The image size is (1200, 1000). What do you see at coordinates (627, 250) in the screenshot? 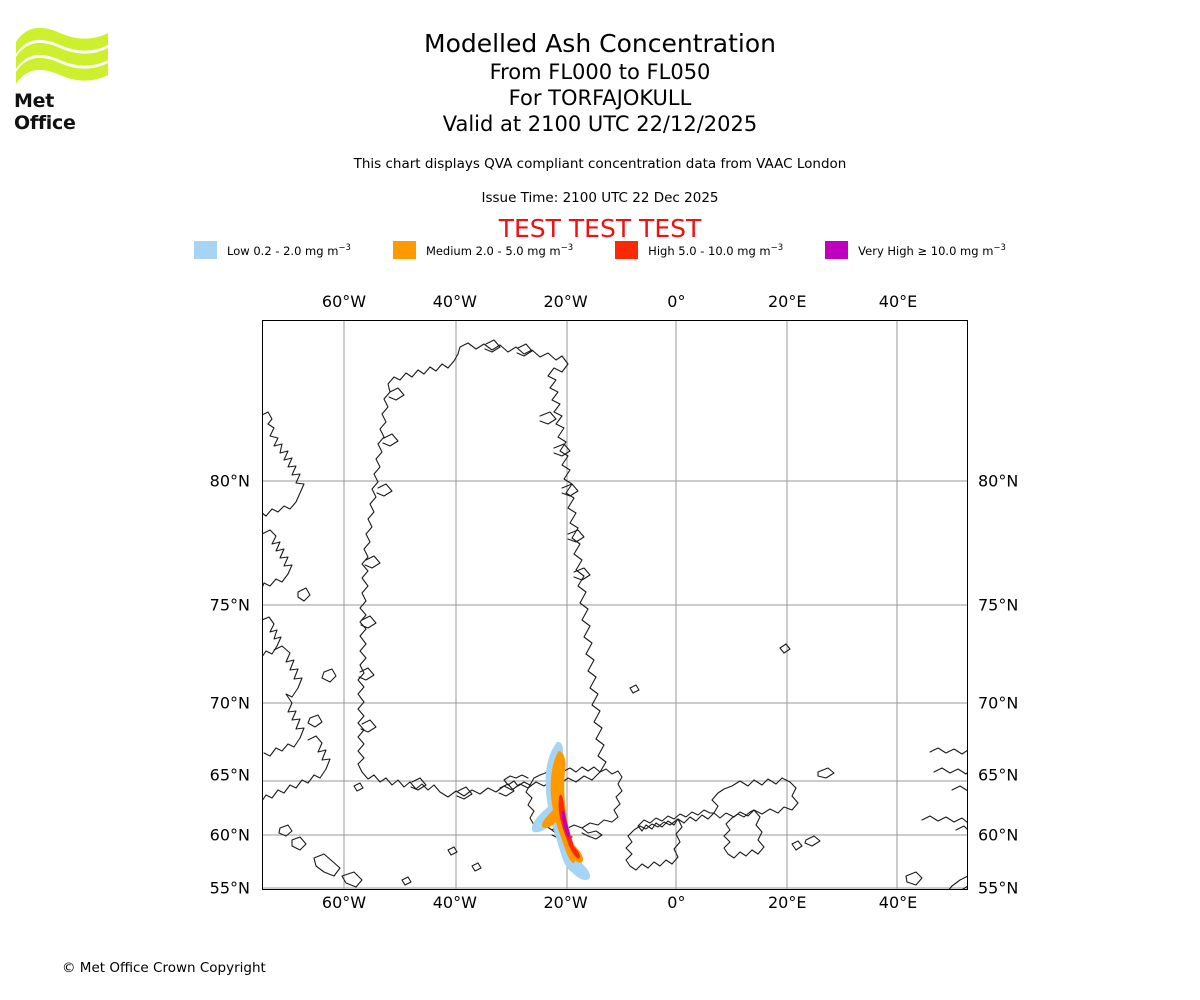
I see `legend-swatch-high` at bounding box center [627, 250].